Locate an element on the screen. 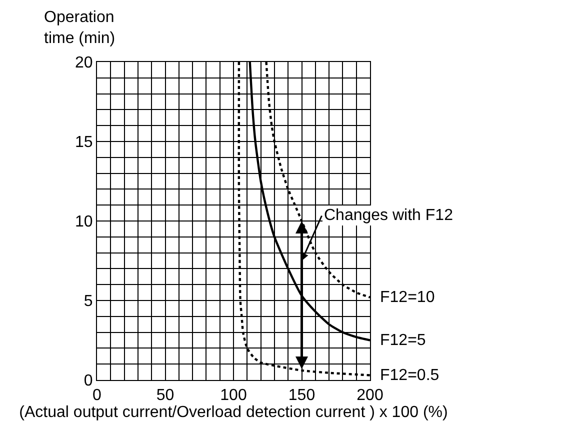  series-label: F12=5 is located at coordinates (403, 340).